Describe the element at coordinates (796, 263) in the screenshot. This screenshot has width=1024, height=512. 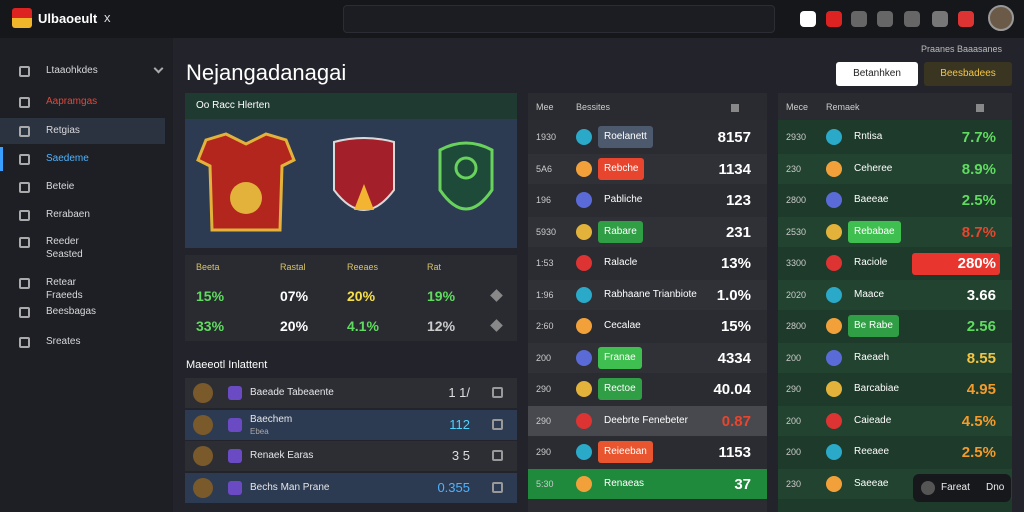
I see `row-time: 3300` at that location.